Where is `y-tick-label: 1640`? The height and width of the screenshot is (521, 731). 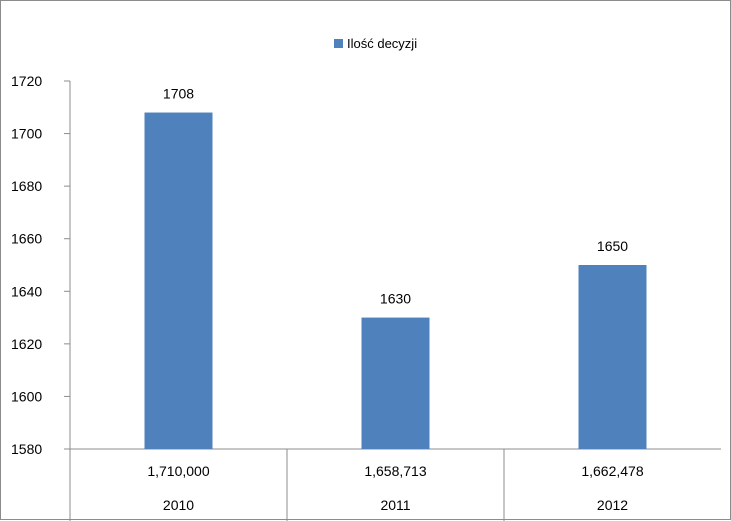
y-tick-label: 1640 is located at coordinates (26, 291).